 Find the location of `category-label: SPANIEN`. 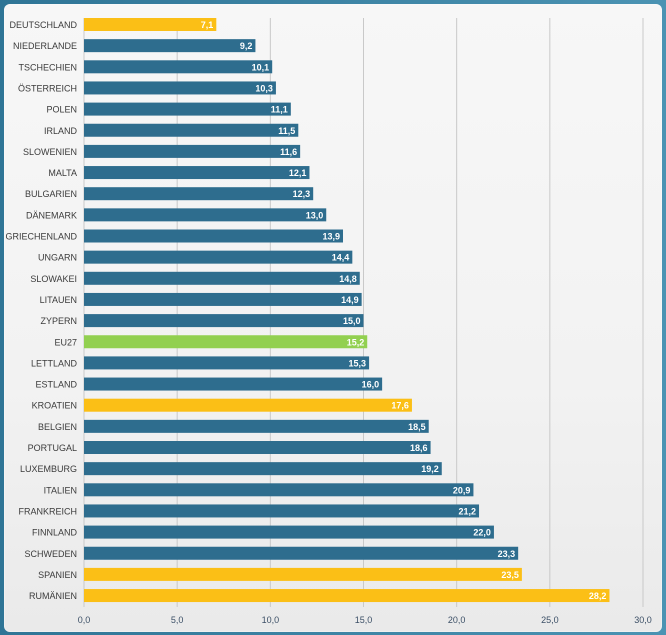

category-label: SPANIEN is located at coordinates (57, 575).